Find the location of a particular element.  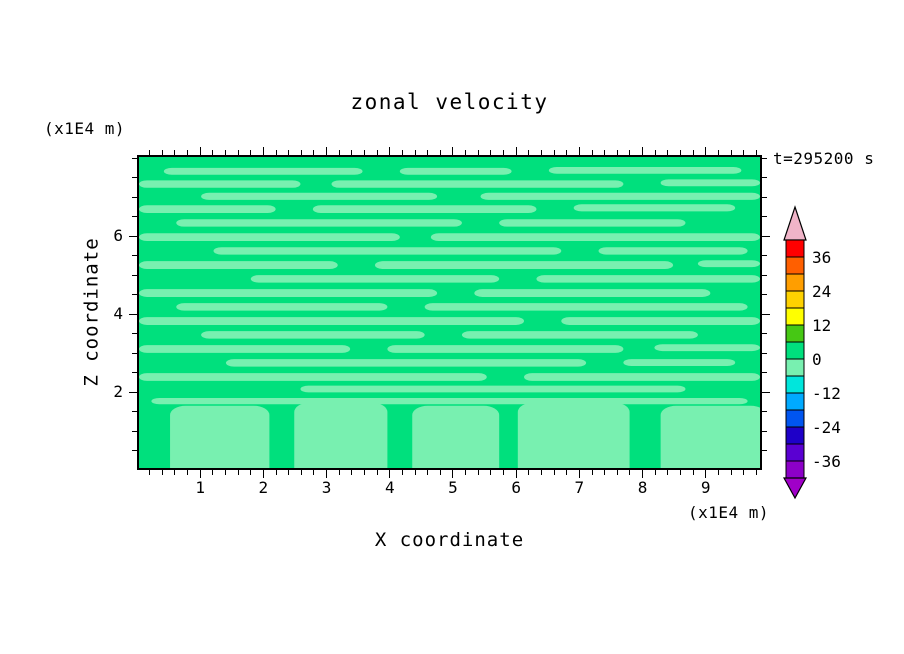

colorbar-label: -12 is located at coordinates (826, 393).